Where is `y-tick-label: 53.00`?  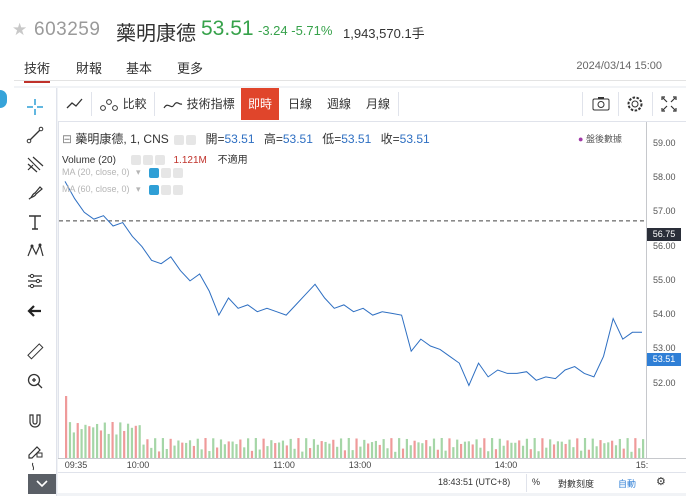
y-tick-label: 53.00 is located at coordinates (664, 348).